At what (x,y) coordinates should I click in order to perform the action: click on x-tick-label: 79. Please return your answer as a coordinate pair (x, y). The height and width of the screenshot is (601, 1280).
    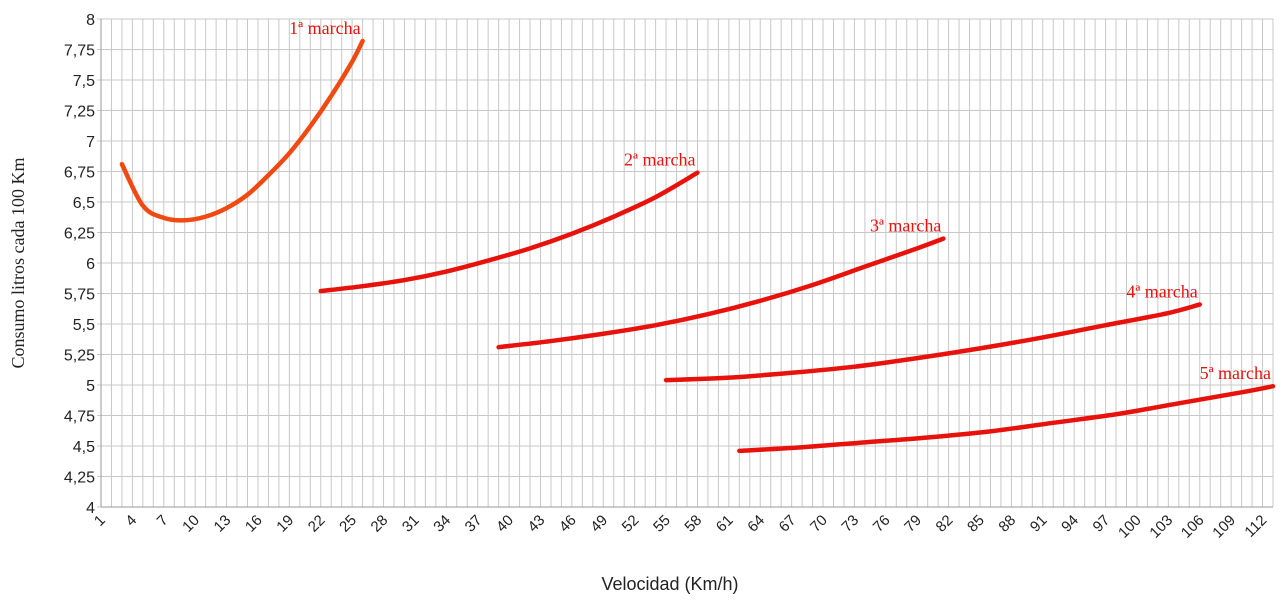
    Looking at the image, I should click on (913, 524).